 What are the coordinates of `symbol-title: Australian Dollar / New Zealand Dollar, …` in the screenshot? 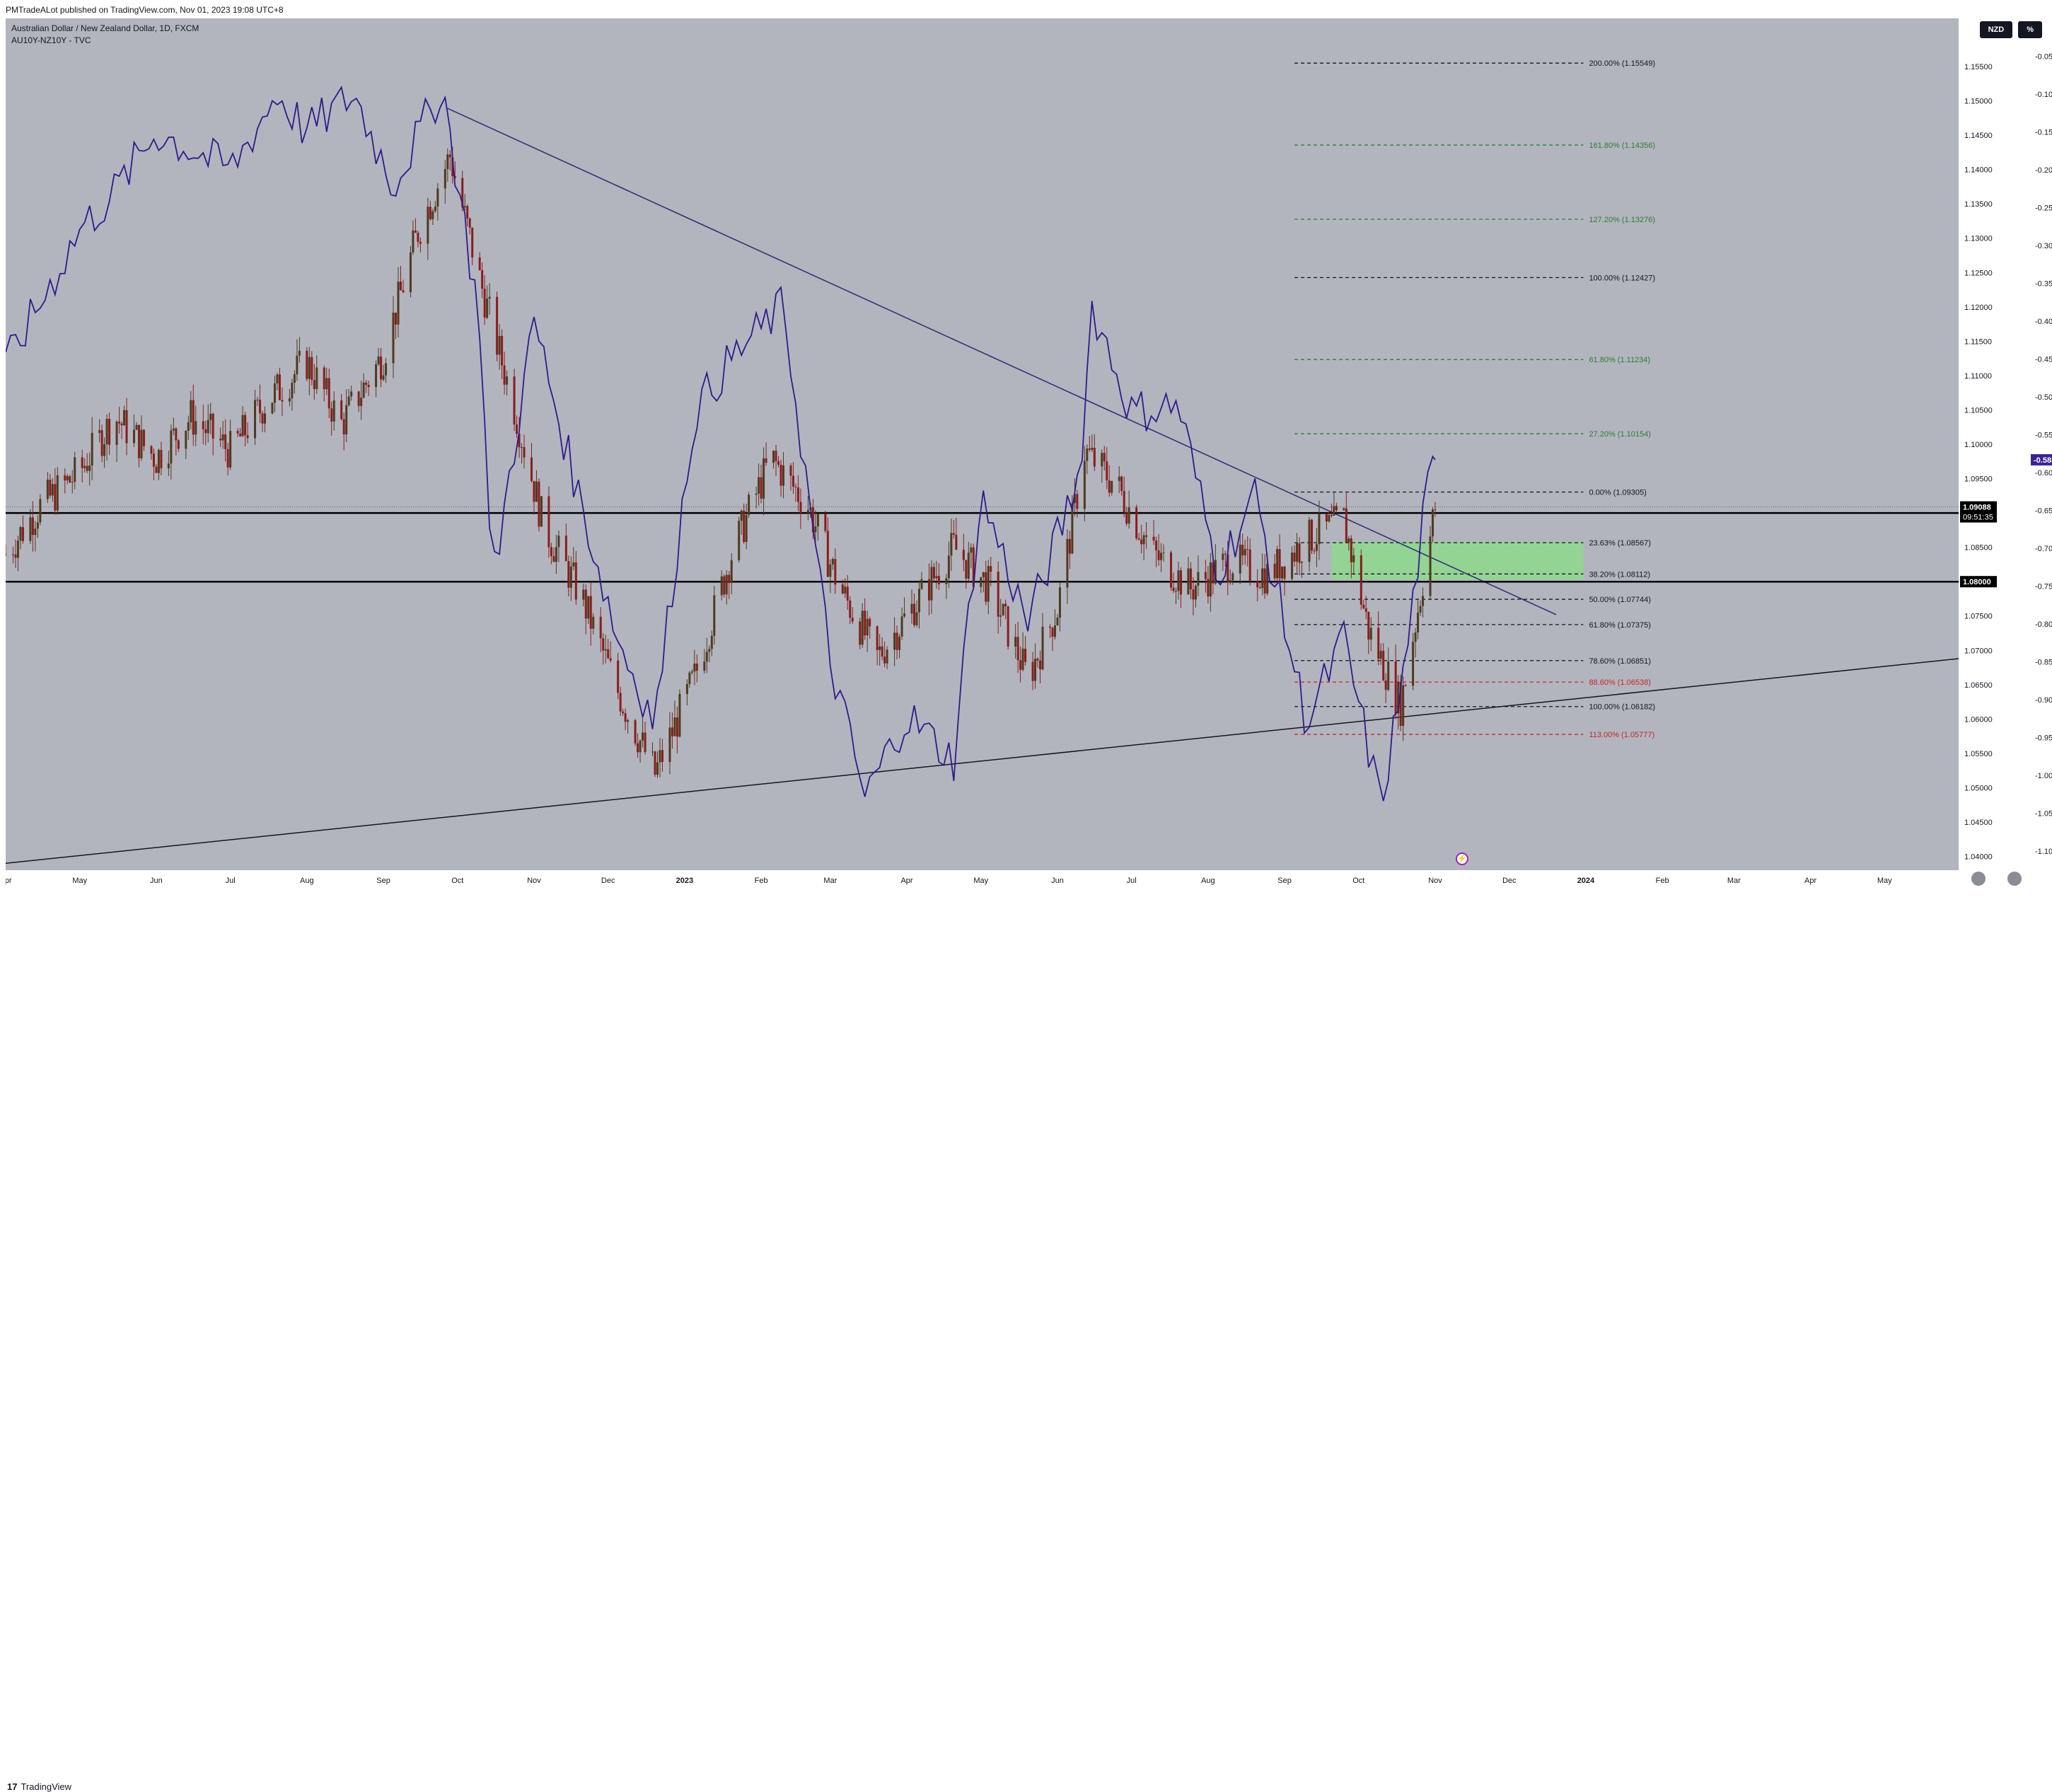 It's located at (105, 28).